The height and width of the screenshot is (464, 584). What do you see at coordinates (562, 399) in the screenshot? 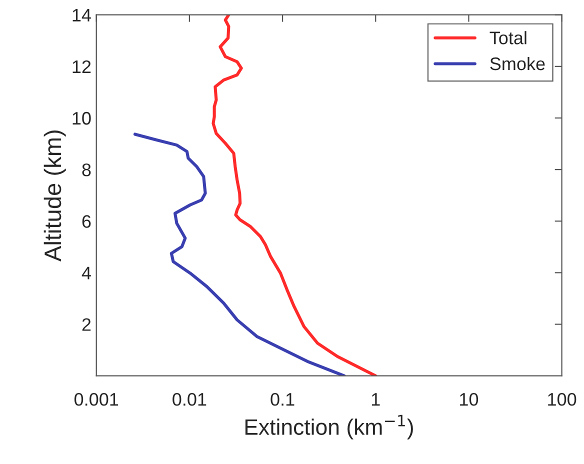
I see `x-tick-label: 100` at bounding box center [562, 399].